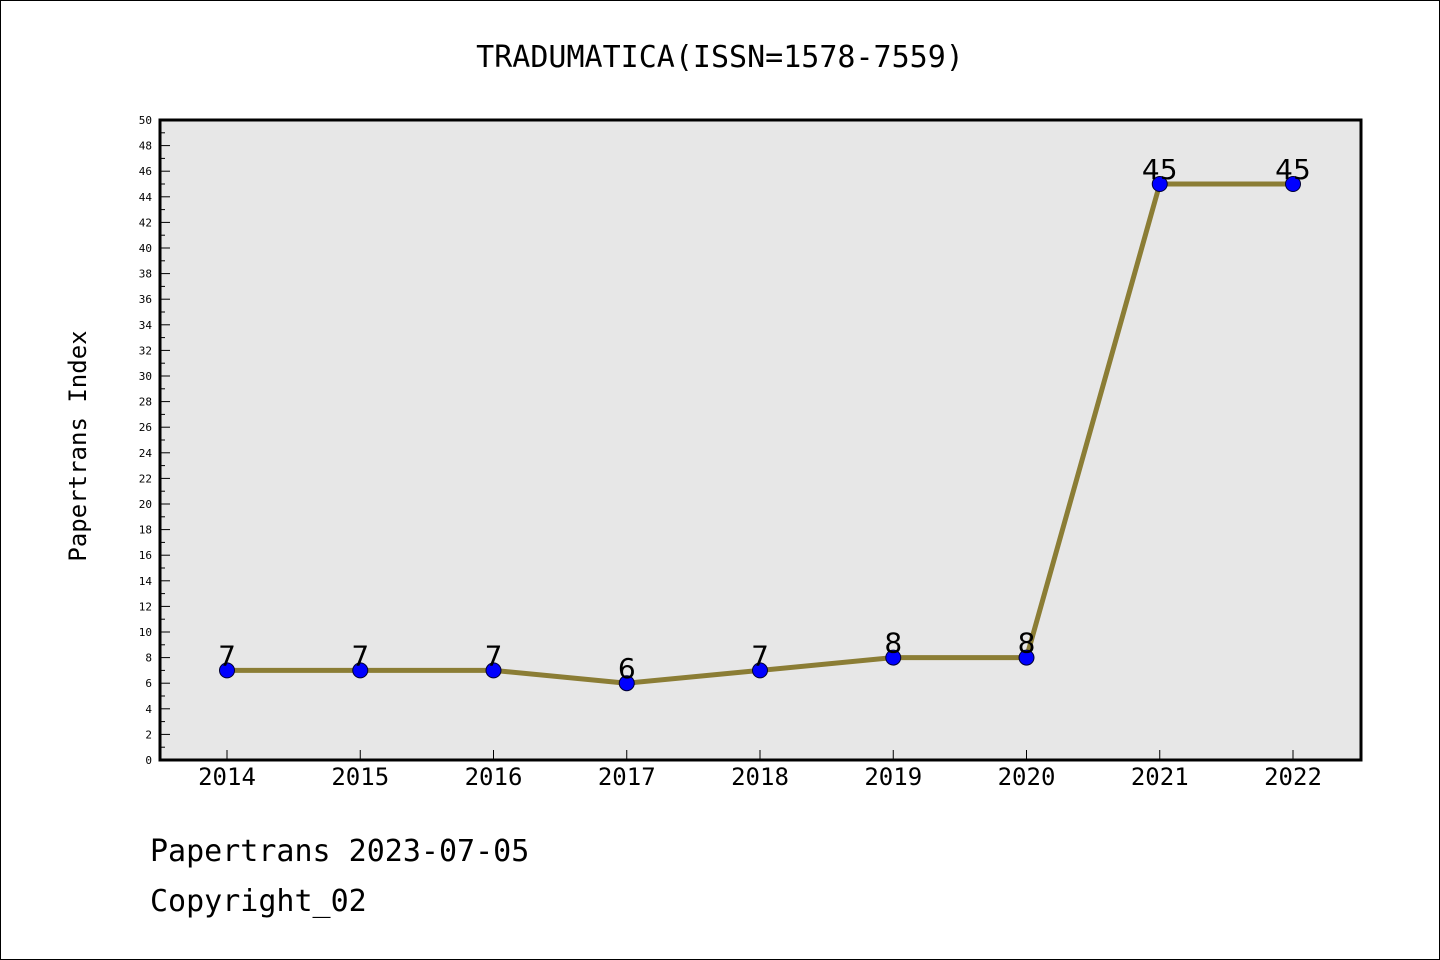 This screenshot has width=1440, height=960. I want to click on x-tick-label: 2022, so click(1293, 777).